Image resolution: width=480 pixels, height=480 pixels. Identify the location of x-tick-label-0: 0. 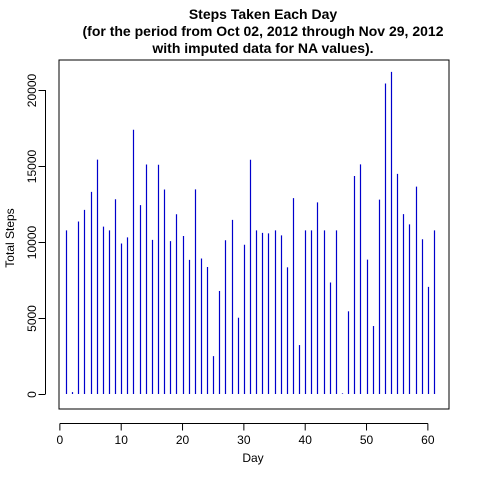
(60, 440).